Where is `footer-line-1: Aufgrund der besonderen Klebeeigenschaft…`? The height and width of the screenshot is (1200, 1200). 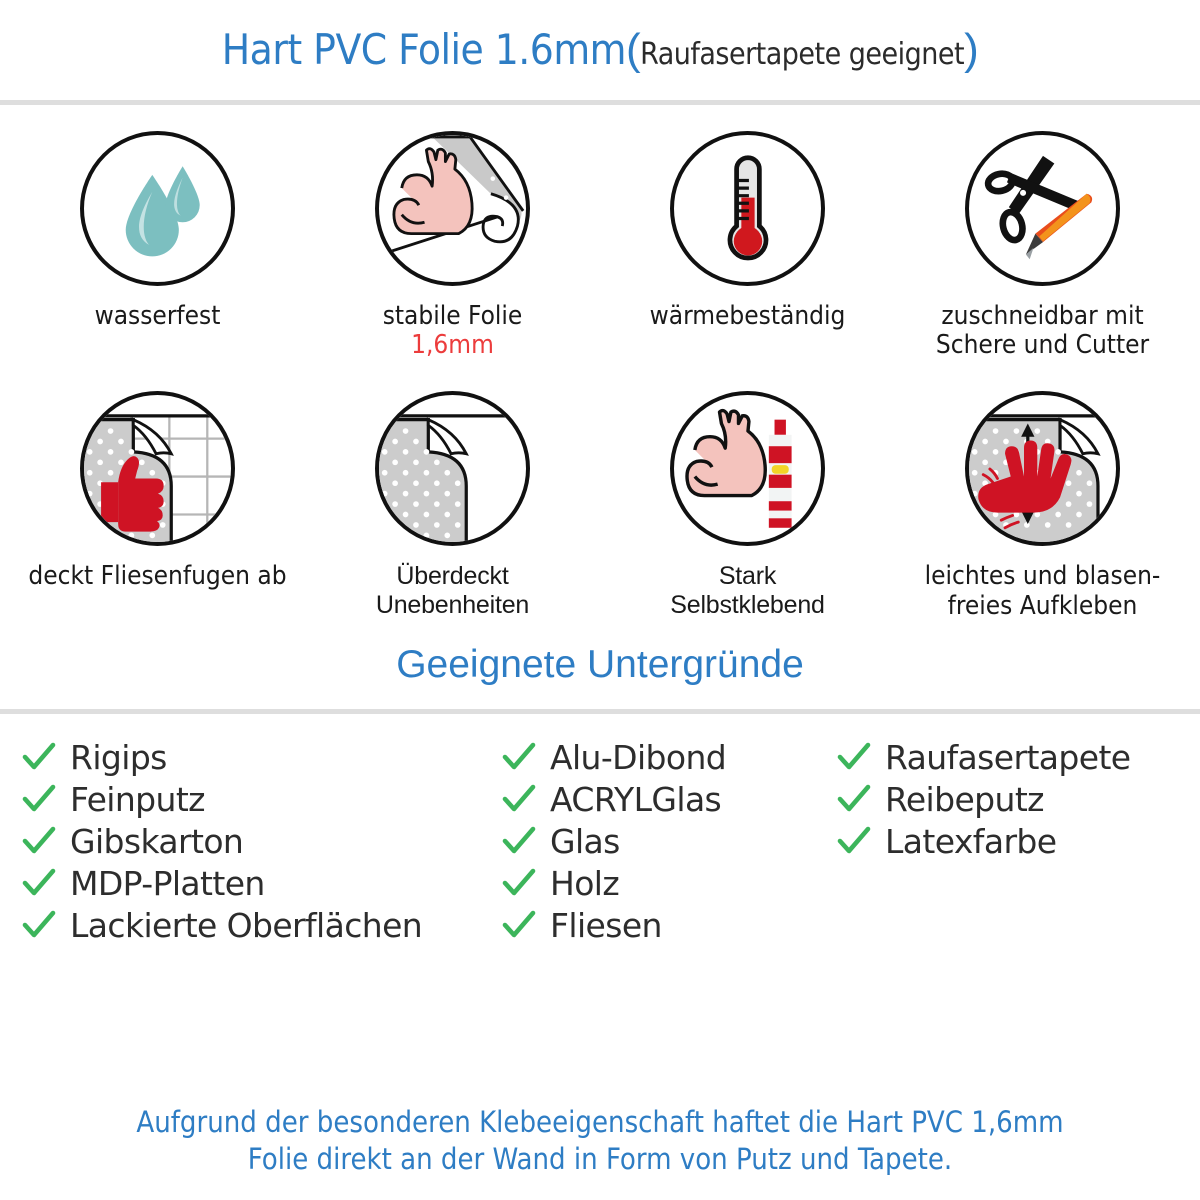 footer-line-1: Aufgrund der besonderen Klebeeigenschaft… is located at coordinates (600, 1121).